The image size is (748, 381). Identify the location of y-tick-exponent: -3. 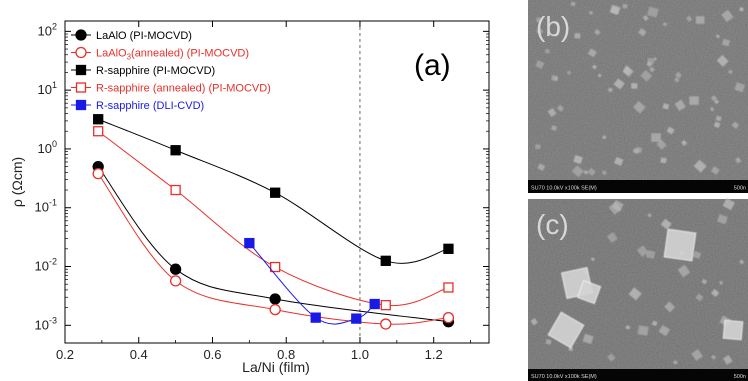
(53, 320).